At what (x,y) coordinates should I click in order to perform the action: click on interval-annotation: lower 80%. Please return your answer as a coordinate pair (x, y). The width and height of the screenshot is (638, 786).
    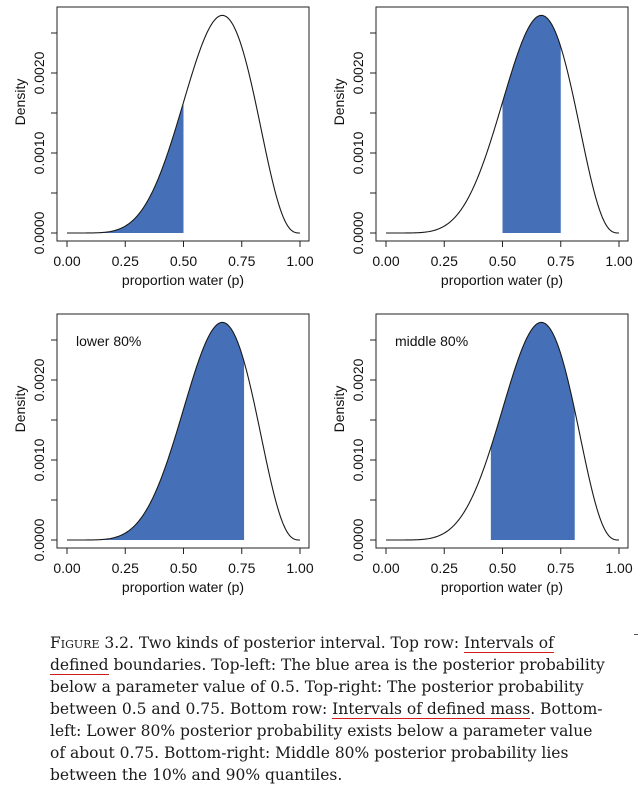
    Looking at the image, I should click on (108, 341).